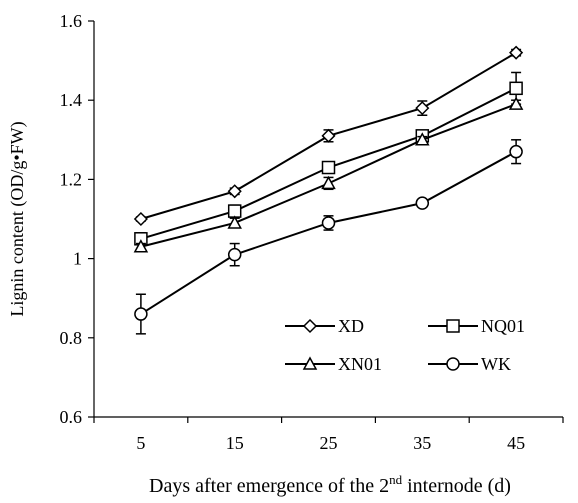 This screenshot has width=578, height=503. Describe the element at coordinates (71, 338) in the screenshot. I see `y-tick-label: 0.8` at that location.